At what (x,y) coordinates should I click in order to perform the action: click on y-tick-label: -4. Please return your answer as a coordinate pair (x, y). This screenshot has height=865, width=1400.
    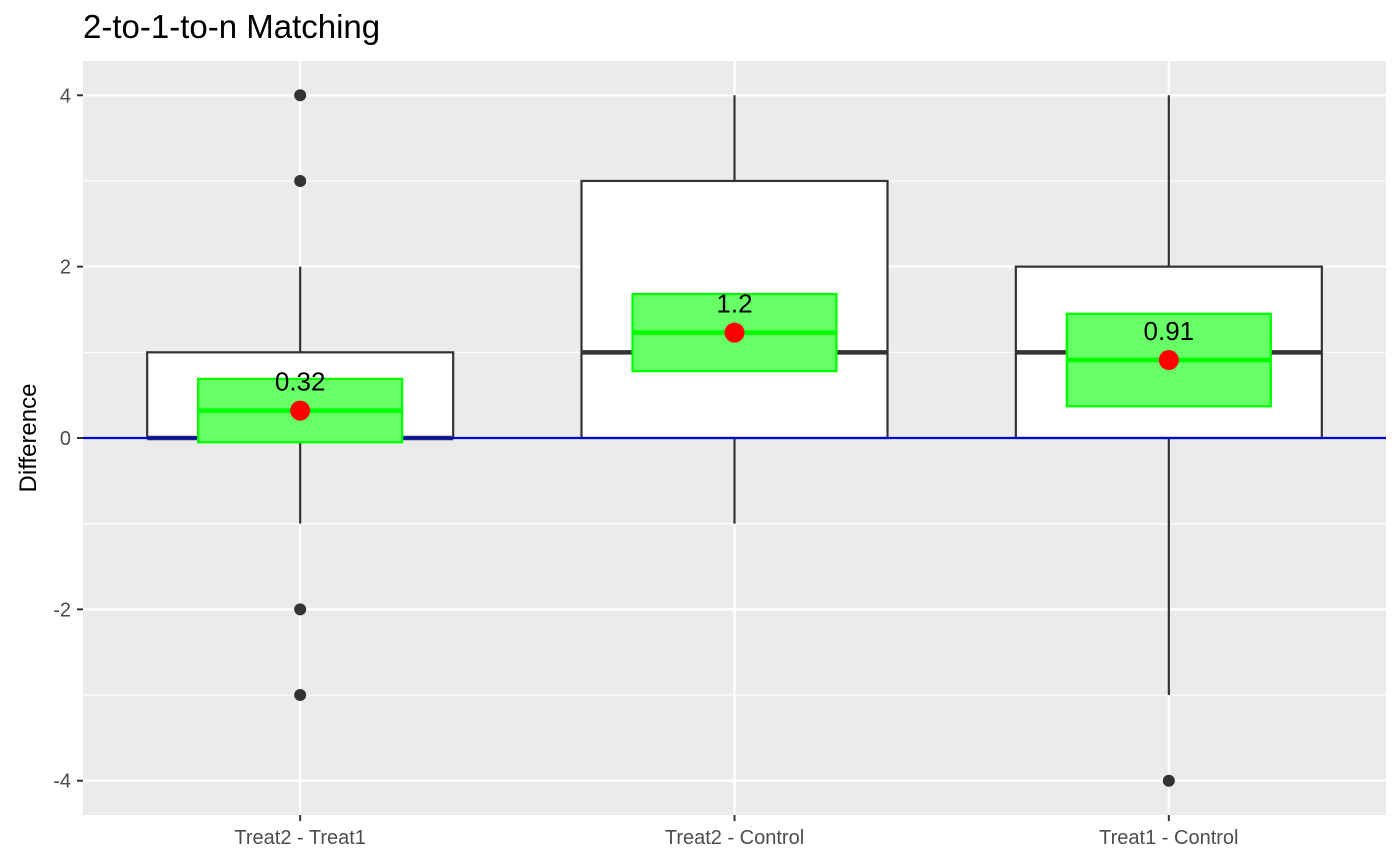
    Looking at the image, I should click on (62, 782).